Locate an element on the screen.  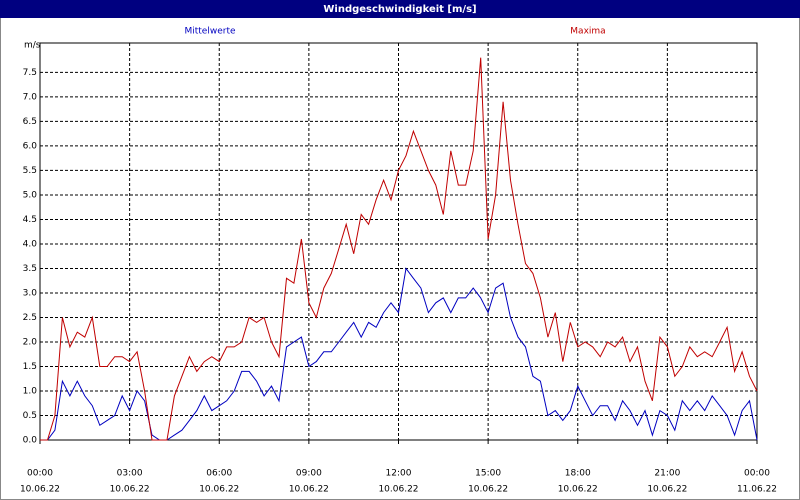
legend-entry: Maxima is located at coordinates (587, 32).